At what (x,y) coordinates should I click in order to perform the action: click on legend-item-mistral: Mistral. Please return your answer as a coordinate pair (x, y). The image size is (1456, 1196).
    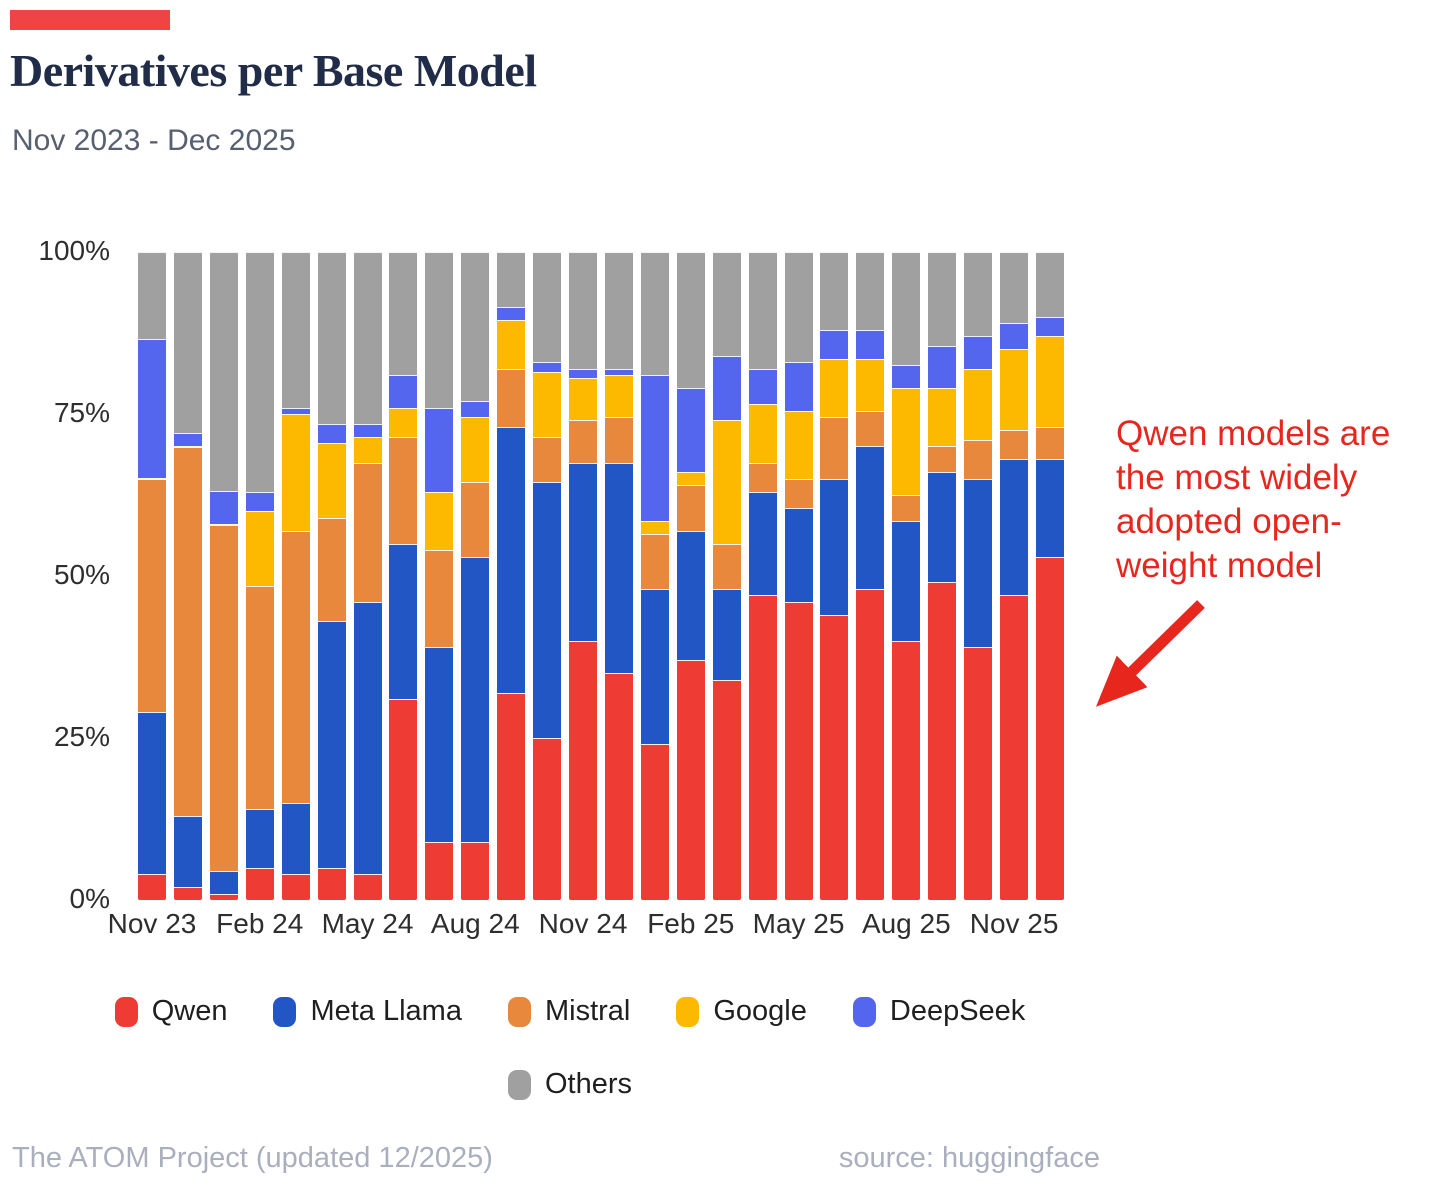
    Looking at the image, I should click on (568, 1011).